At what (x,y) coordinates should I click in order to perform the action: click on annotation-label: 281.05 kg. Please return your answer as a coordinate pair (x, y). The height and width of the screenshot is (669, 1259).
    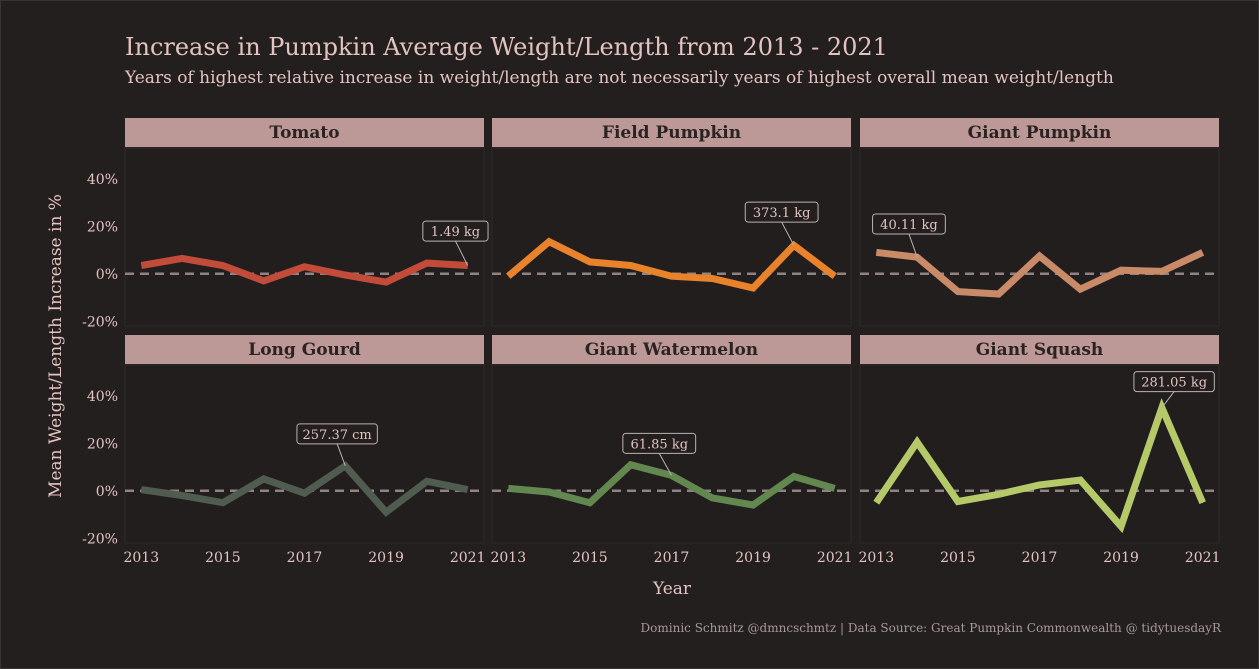
    Looking at the image, I should click on (1174, 383).